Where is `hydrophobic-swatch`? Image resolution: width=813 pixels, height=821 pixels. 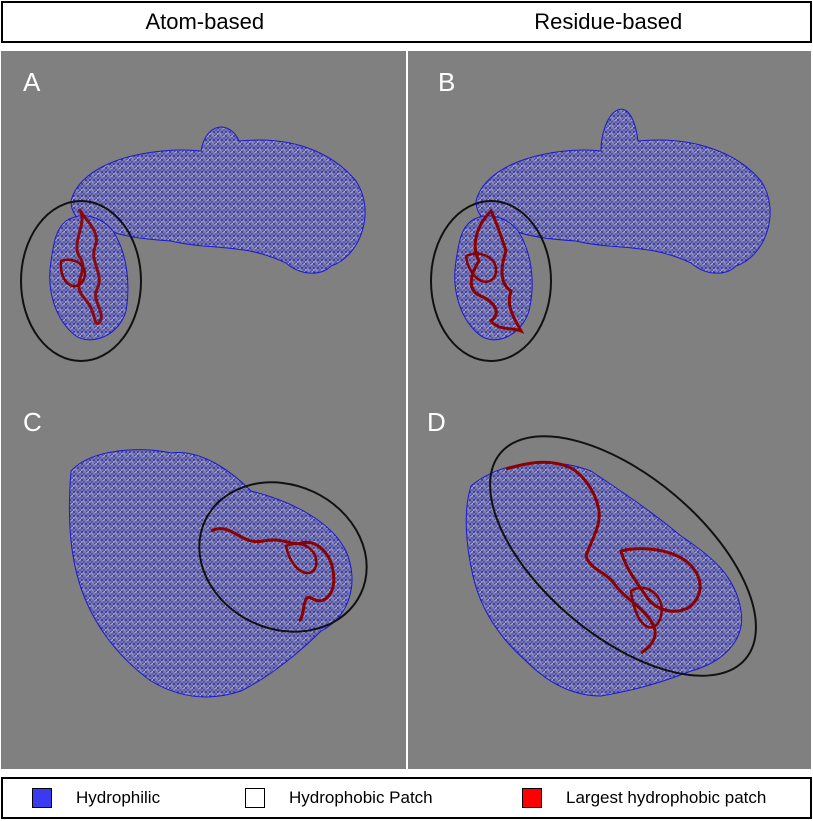 hydrophobic-swatch is located at coordinates (255, 798).